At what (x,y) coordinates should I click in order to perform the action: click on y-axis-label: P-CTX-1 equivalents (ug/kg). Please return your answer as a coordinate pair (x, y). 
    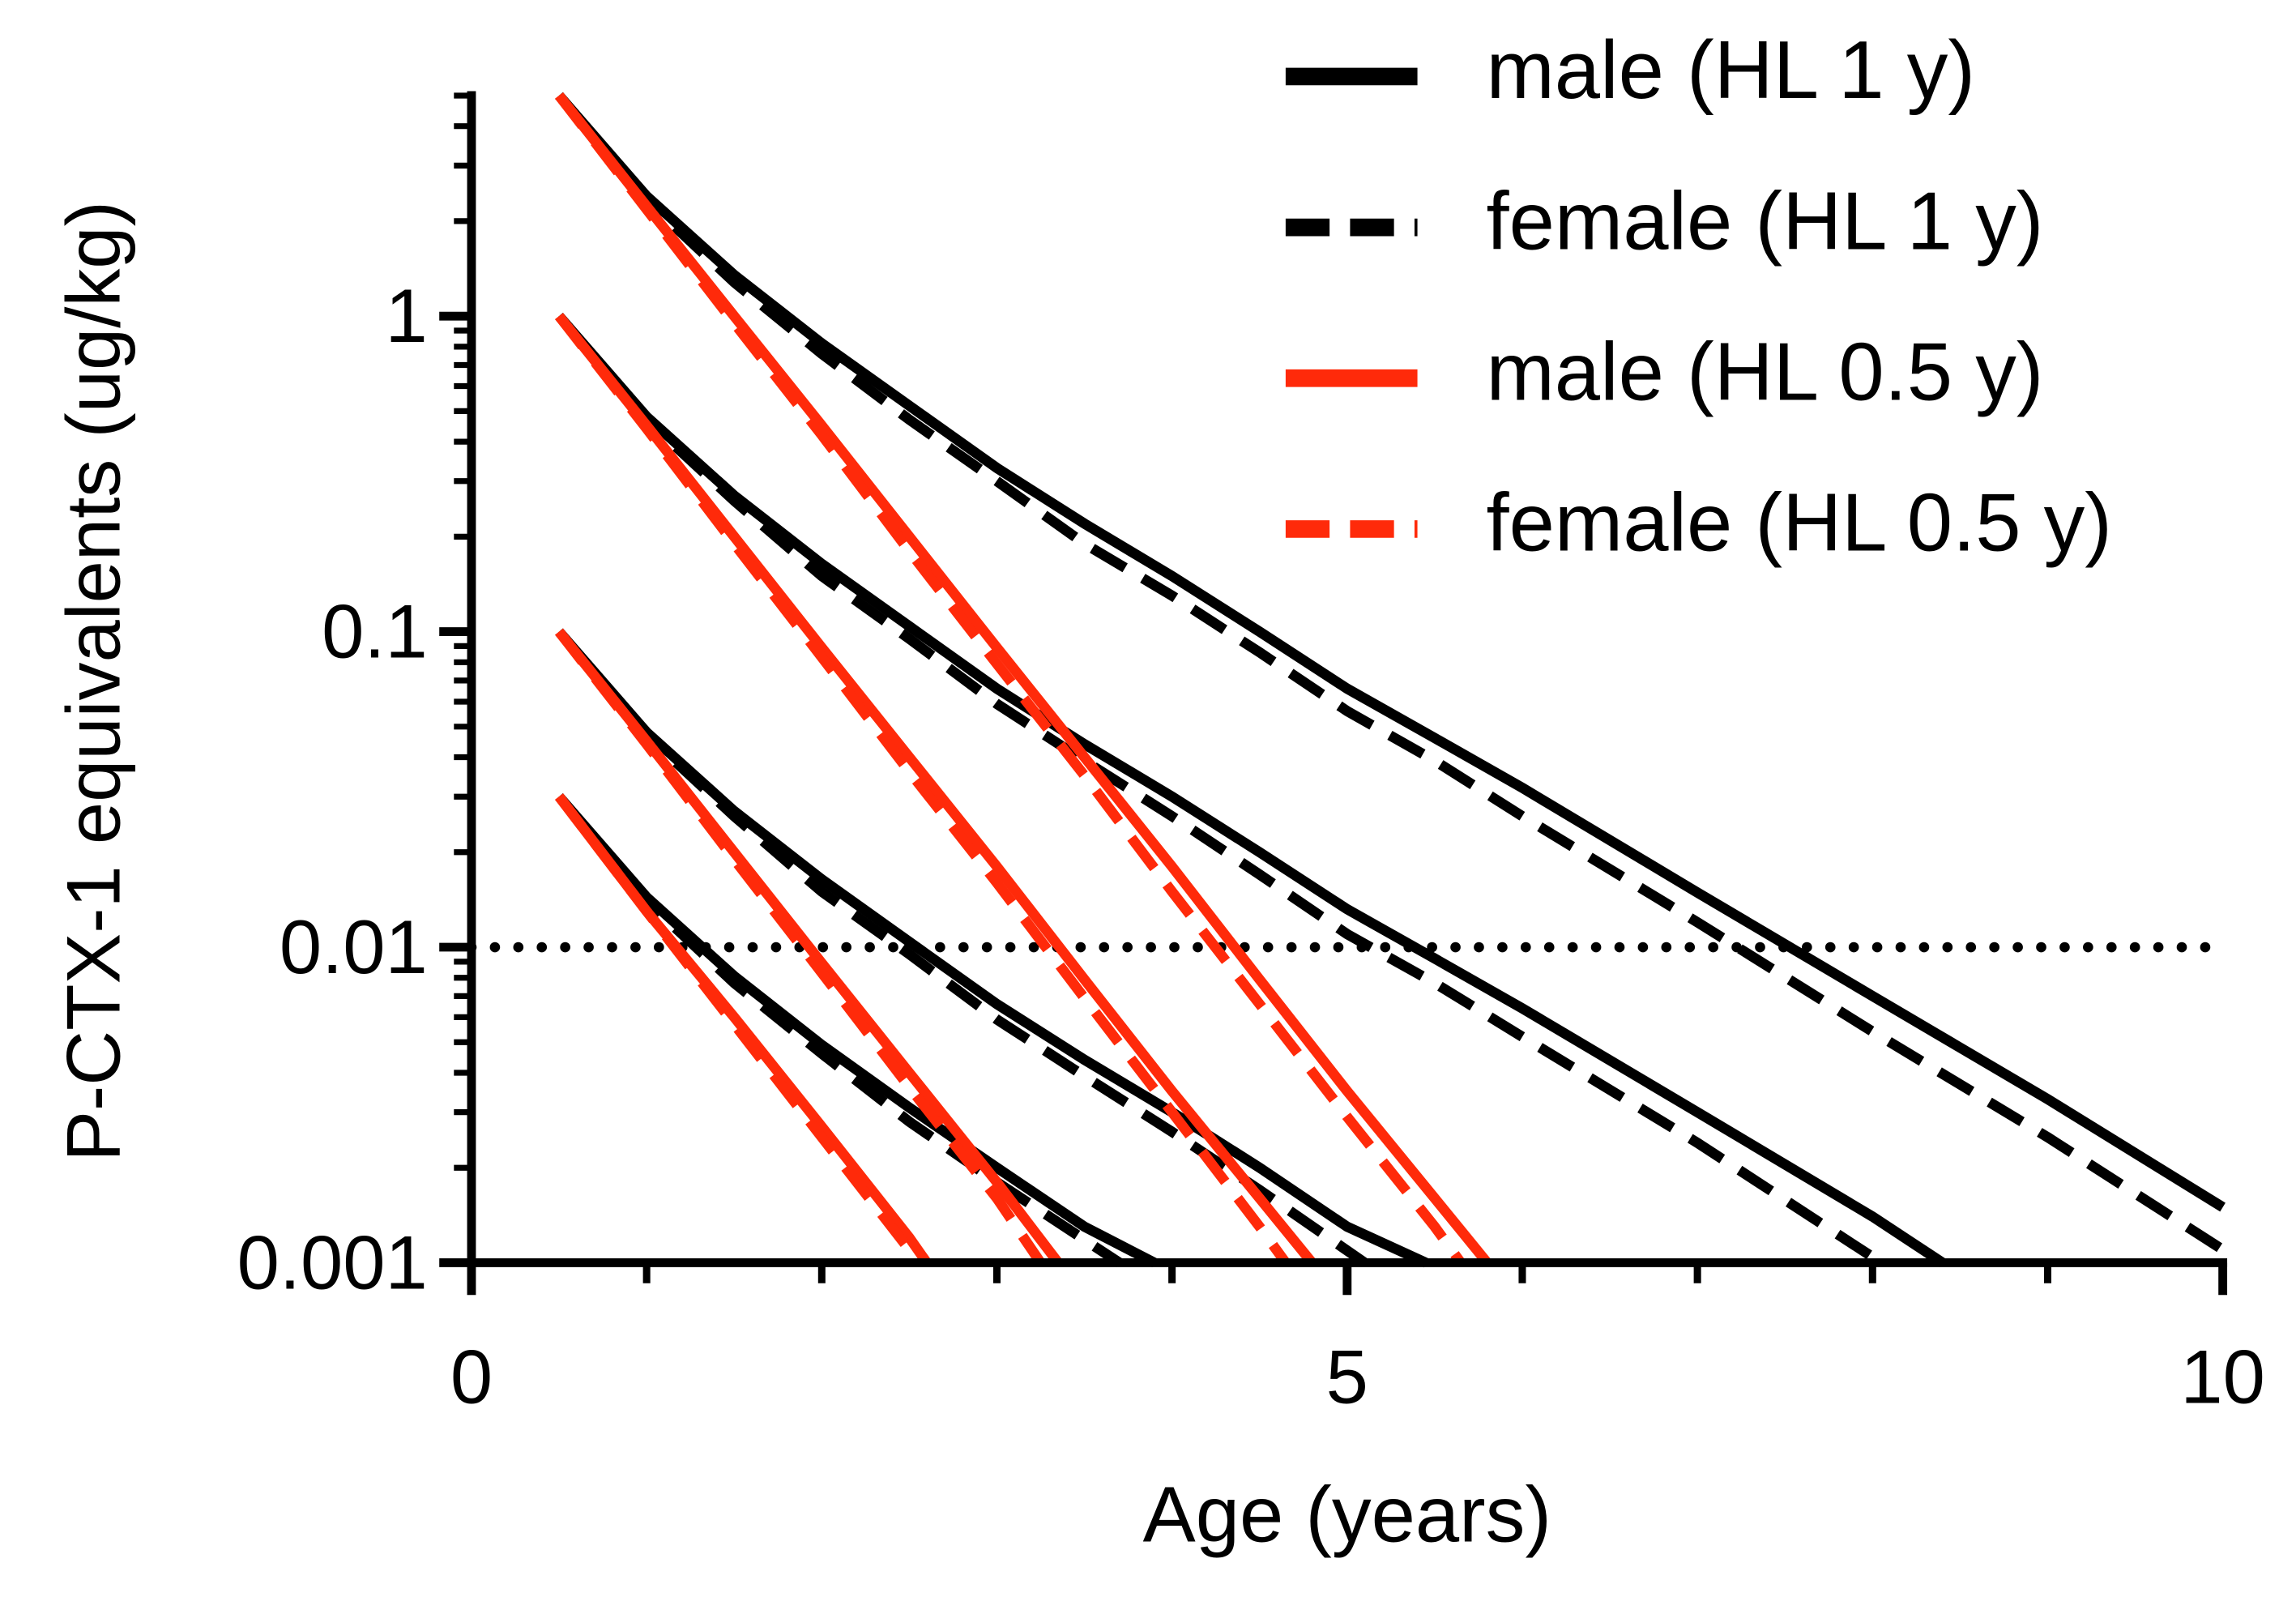
    Looking at the image, I should click on (93, 681).